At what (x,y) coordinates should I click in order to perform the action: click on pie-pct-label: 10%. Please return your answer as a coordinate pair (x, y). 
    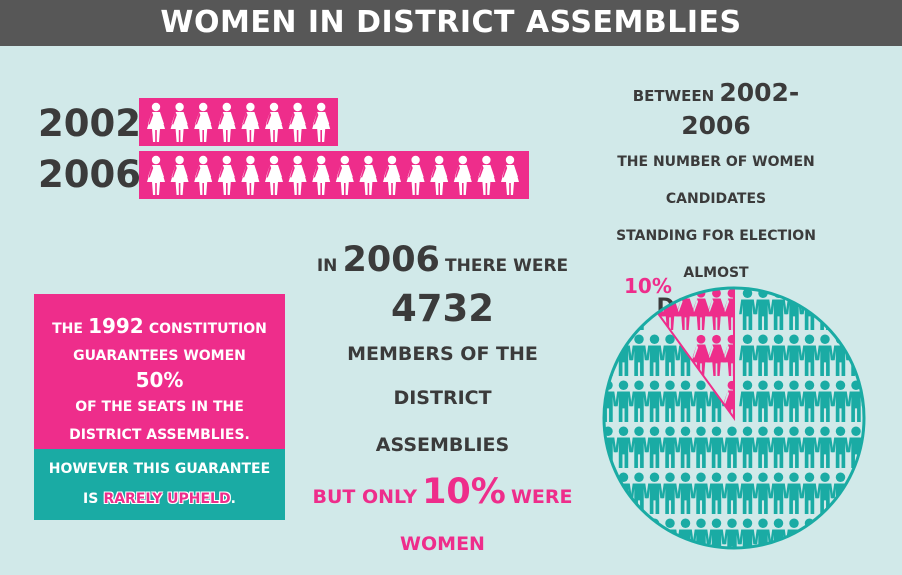
    Looking at the image, I should click on (648, 286).